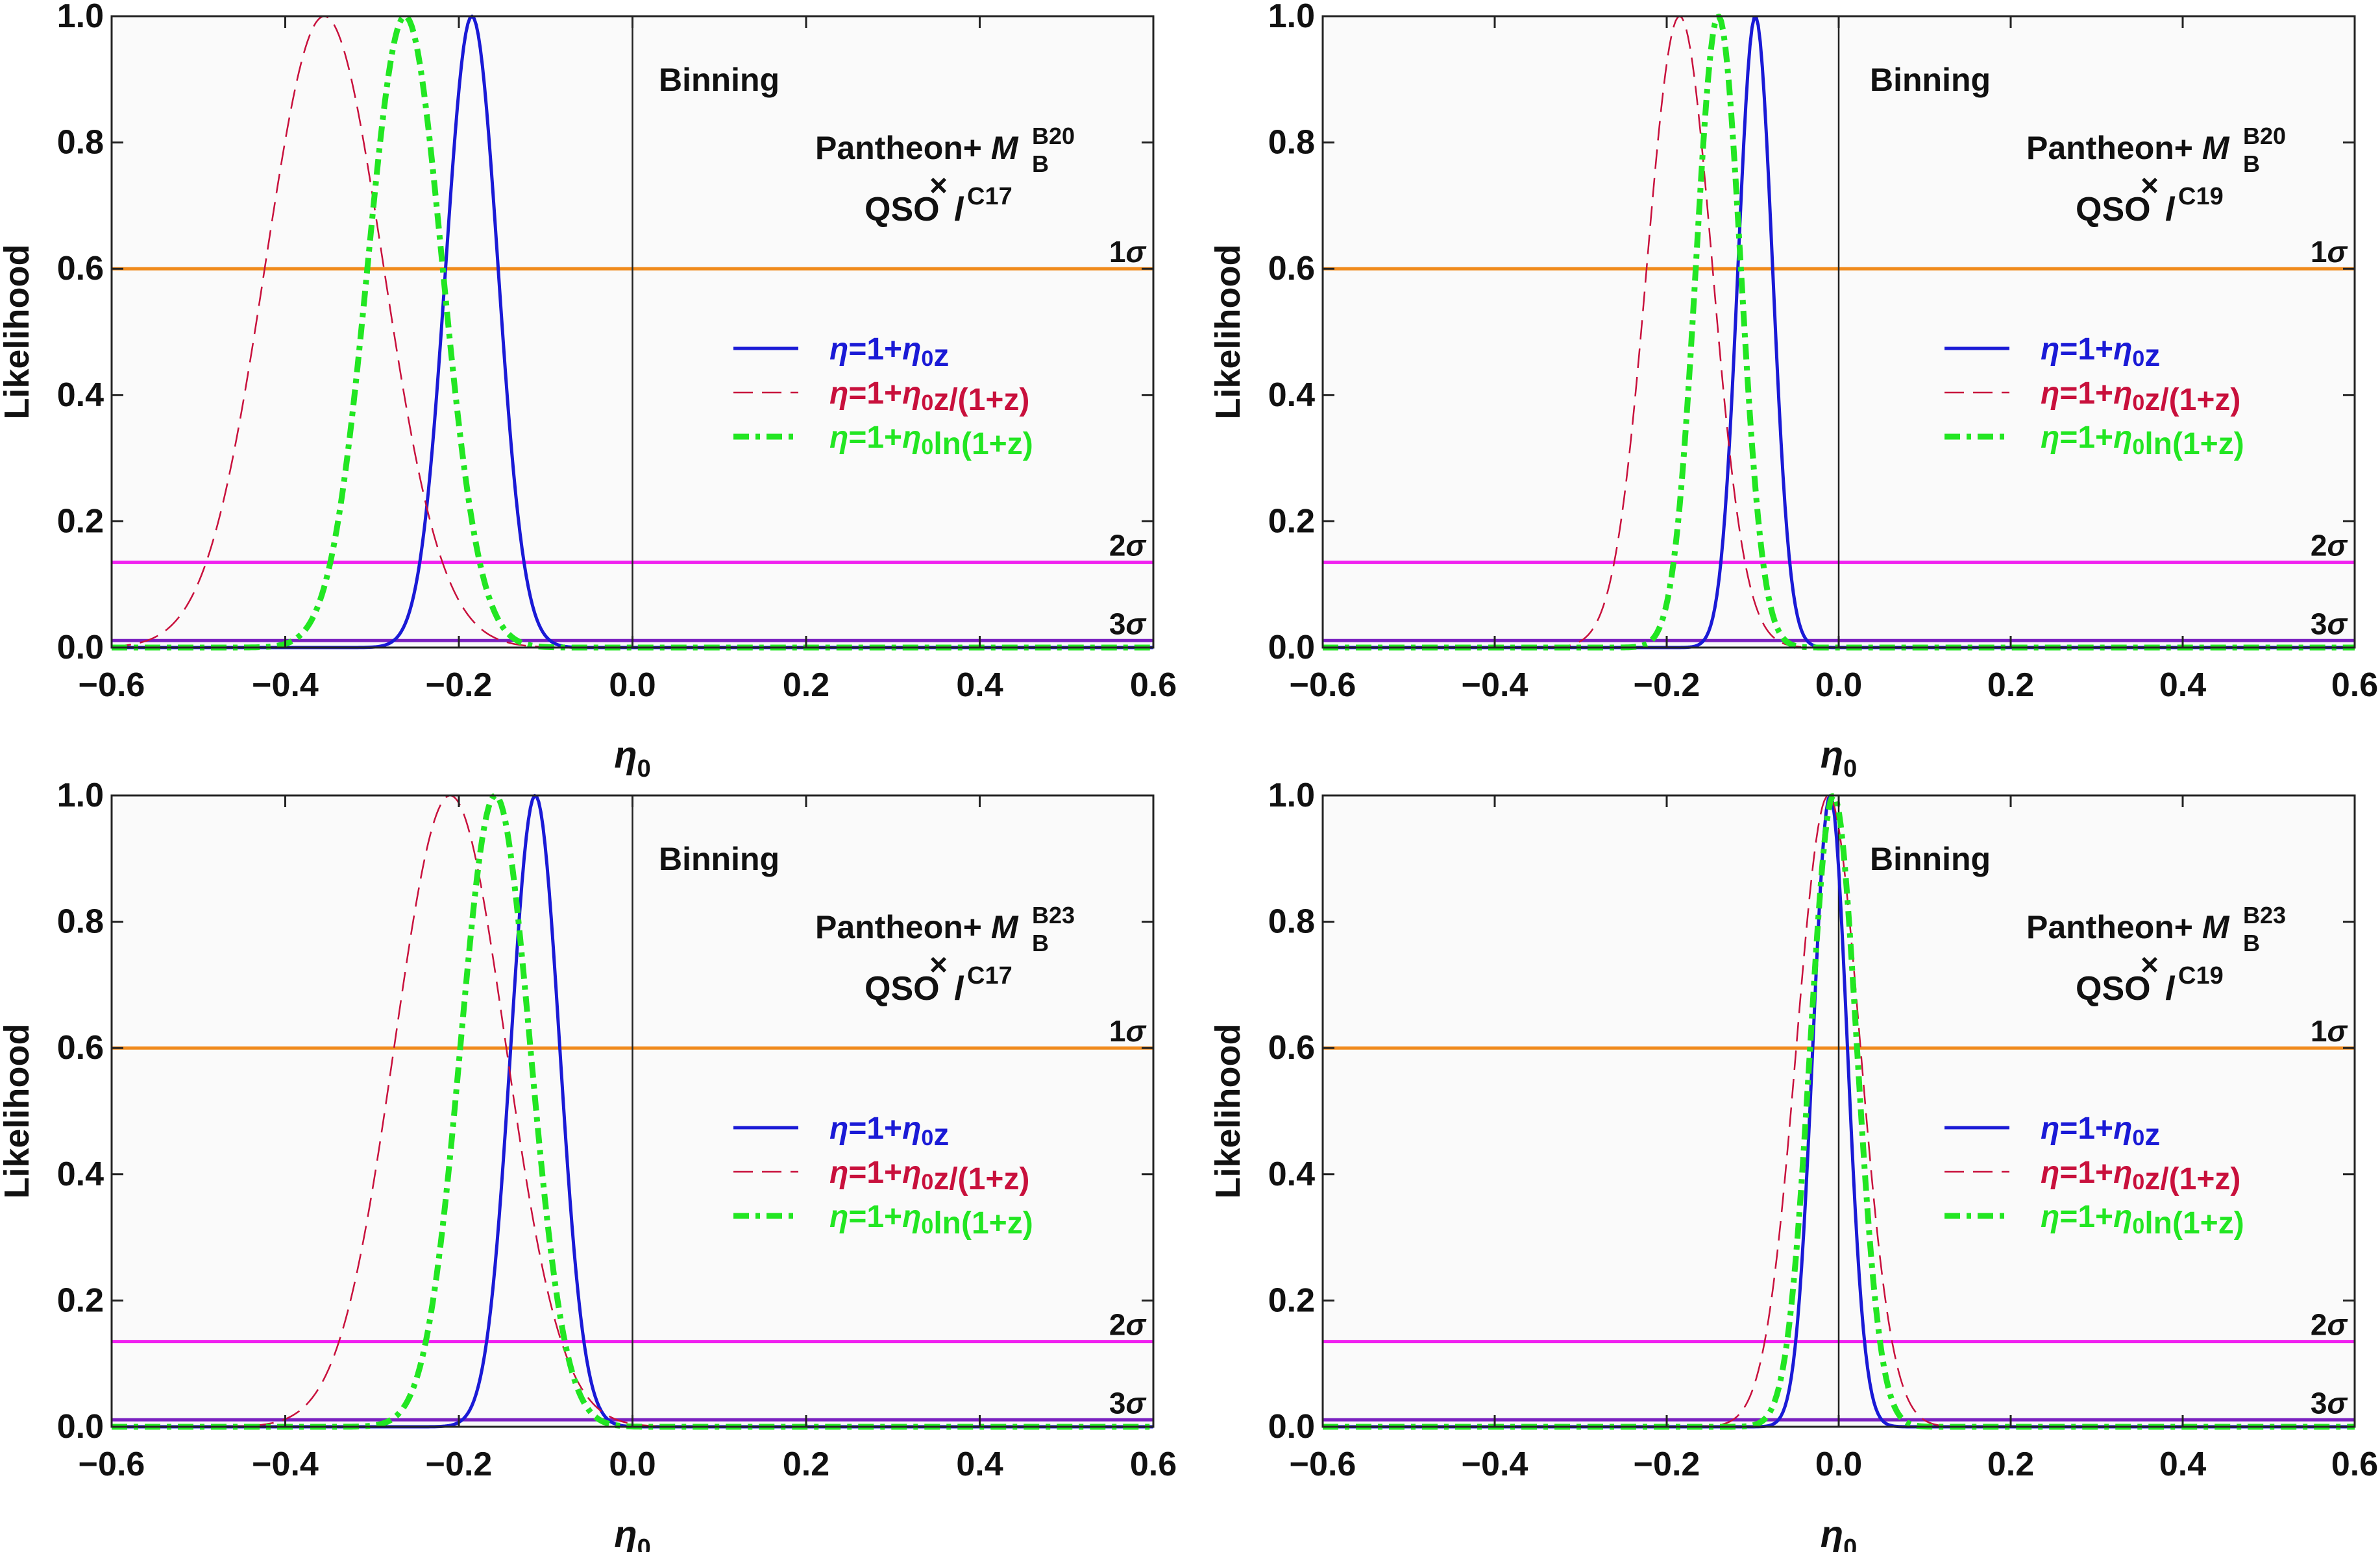  I want to click on mb-superscript: B23, so click(1054, 915).